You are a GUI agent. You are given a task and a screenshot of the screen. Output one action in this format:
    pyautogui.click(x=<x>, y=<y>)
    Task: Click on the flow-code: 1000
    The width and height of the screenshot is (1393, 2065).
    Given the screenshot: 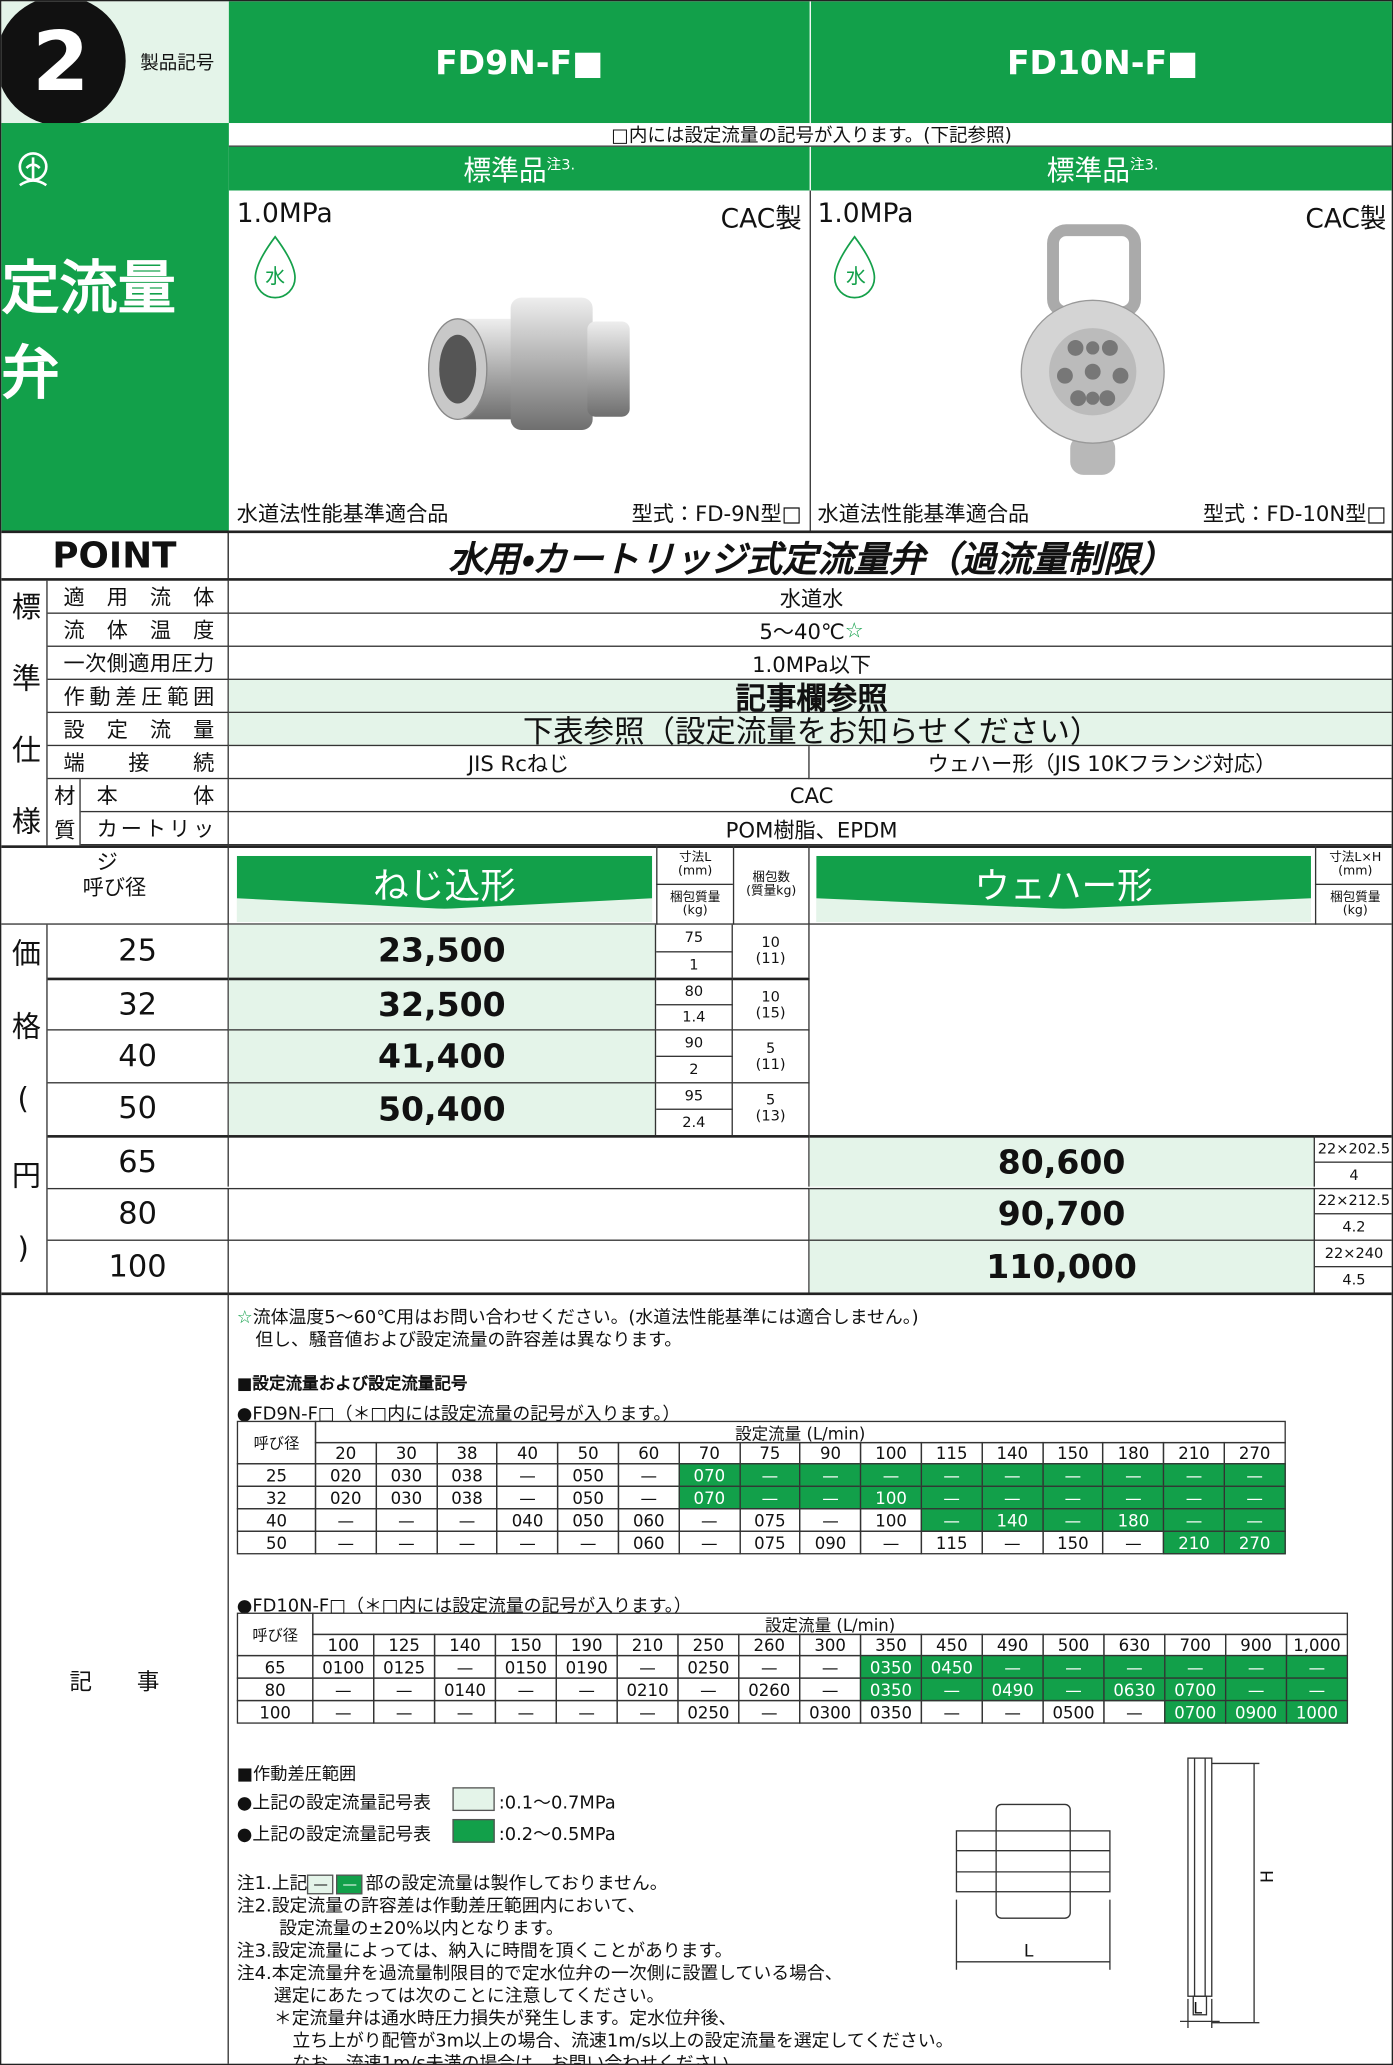 What is the action you would take?
    pyautogui.click(x=1317, y=1711)
    